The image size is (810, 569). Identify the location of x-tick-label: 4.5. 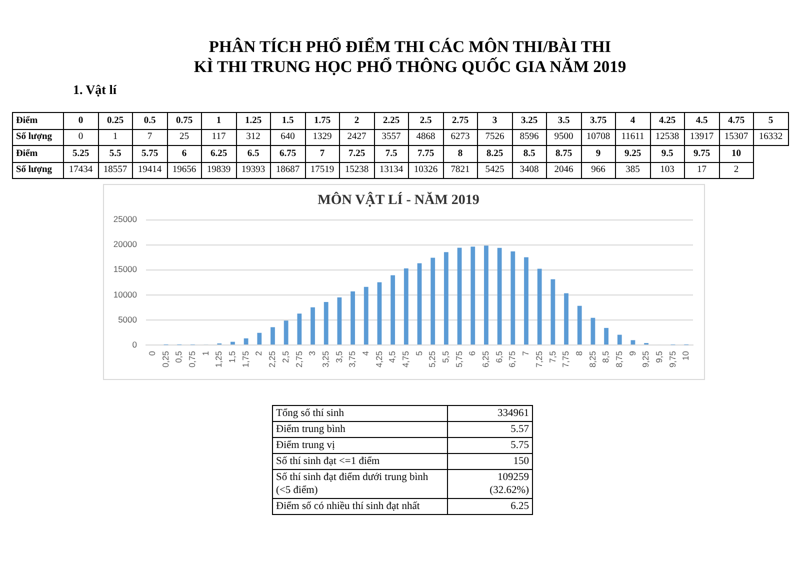
(701, 120).